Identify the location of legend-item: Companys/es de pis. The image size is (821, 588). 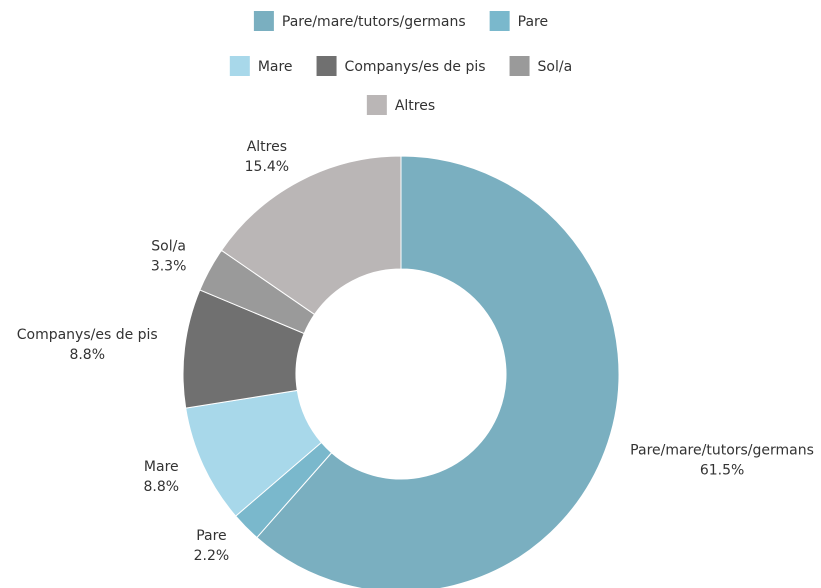
(401, 66).